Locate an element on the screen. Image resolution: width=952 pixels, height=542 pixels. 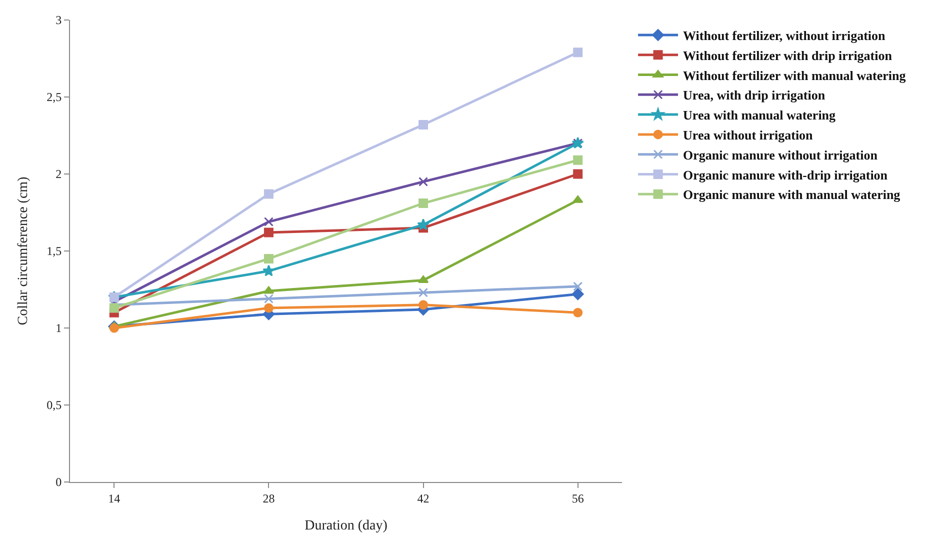
y-tick-label: 0,5 is located at coordinates (54, 405).